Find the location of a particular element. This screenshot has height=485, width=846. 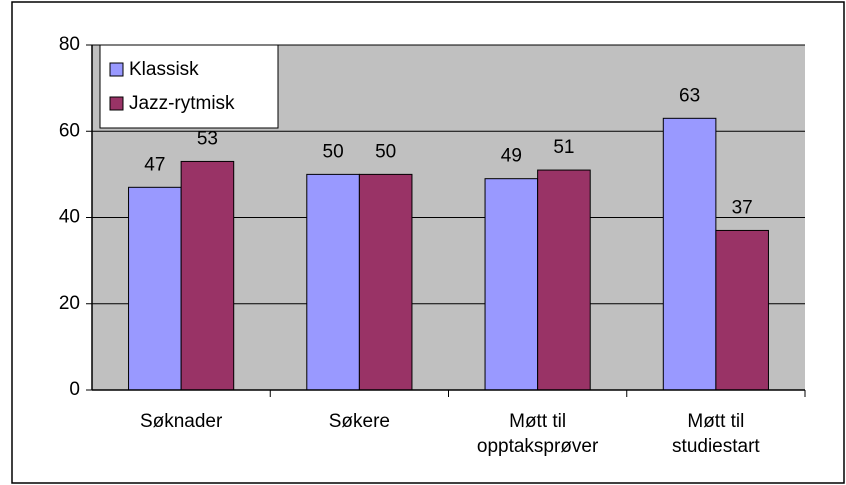

x-tick-label-line: studiestart is located at coordinates (716, 446).